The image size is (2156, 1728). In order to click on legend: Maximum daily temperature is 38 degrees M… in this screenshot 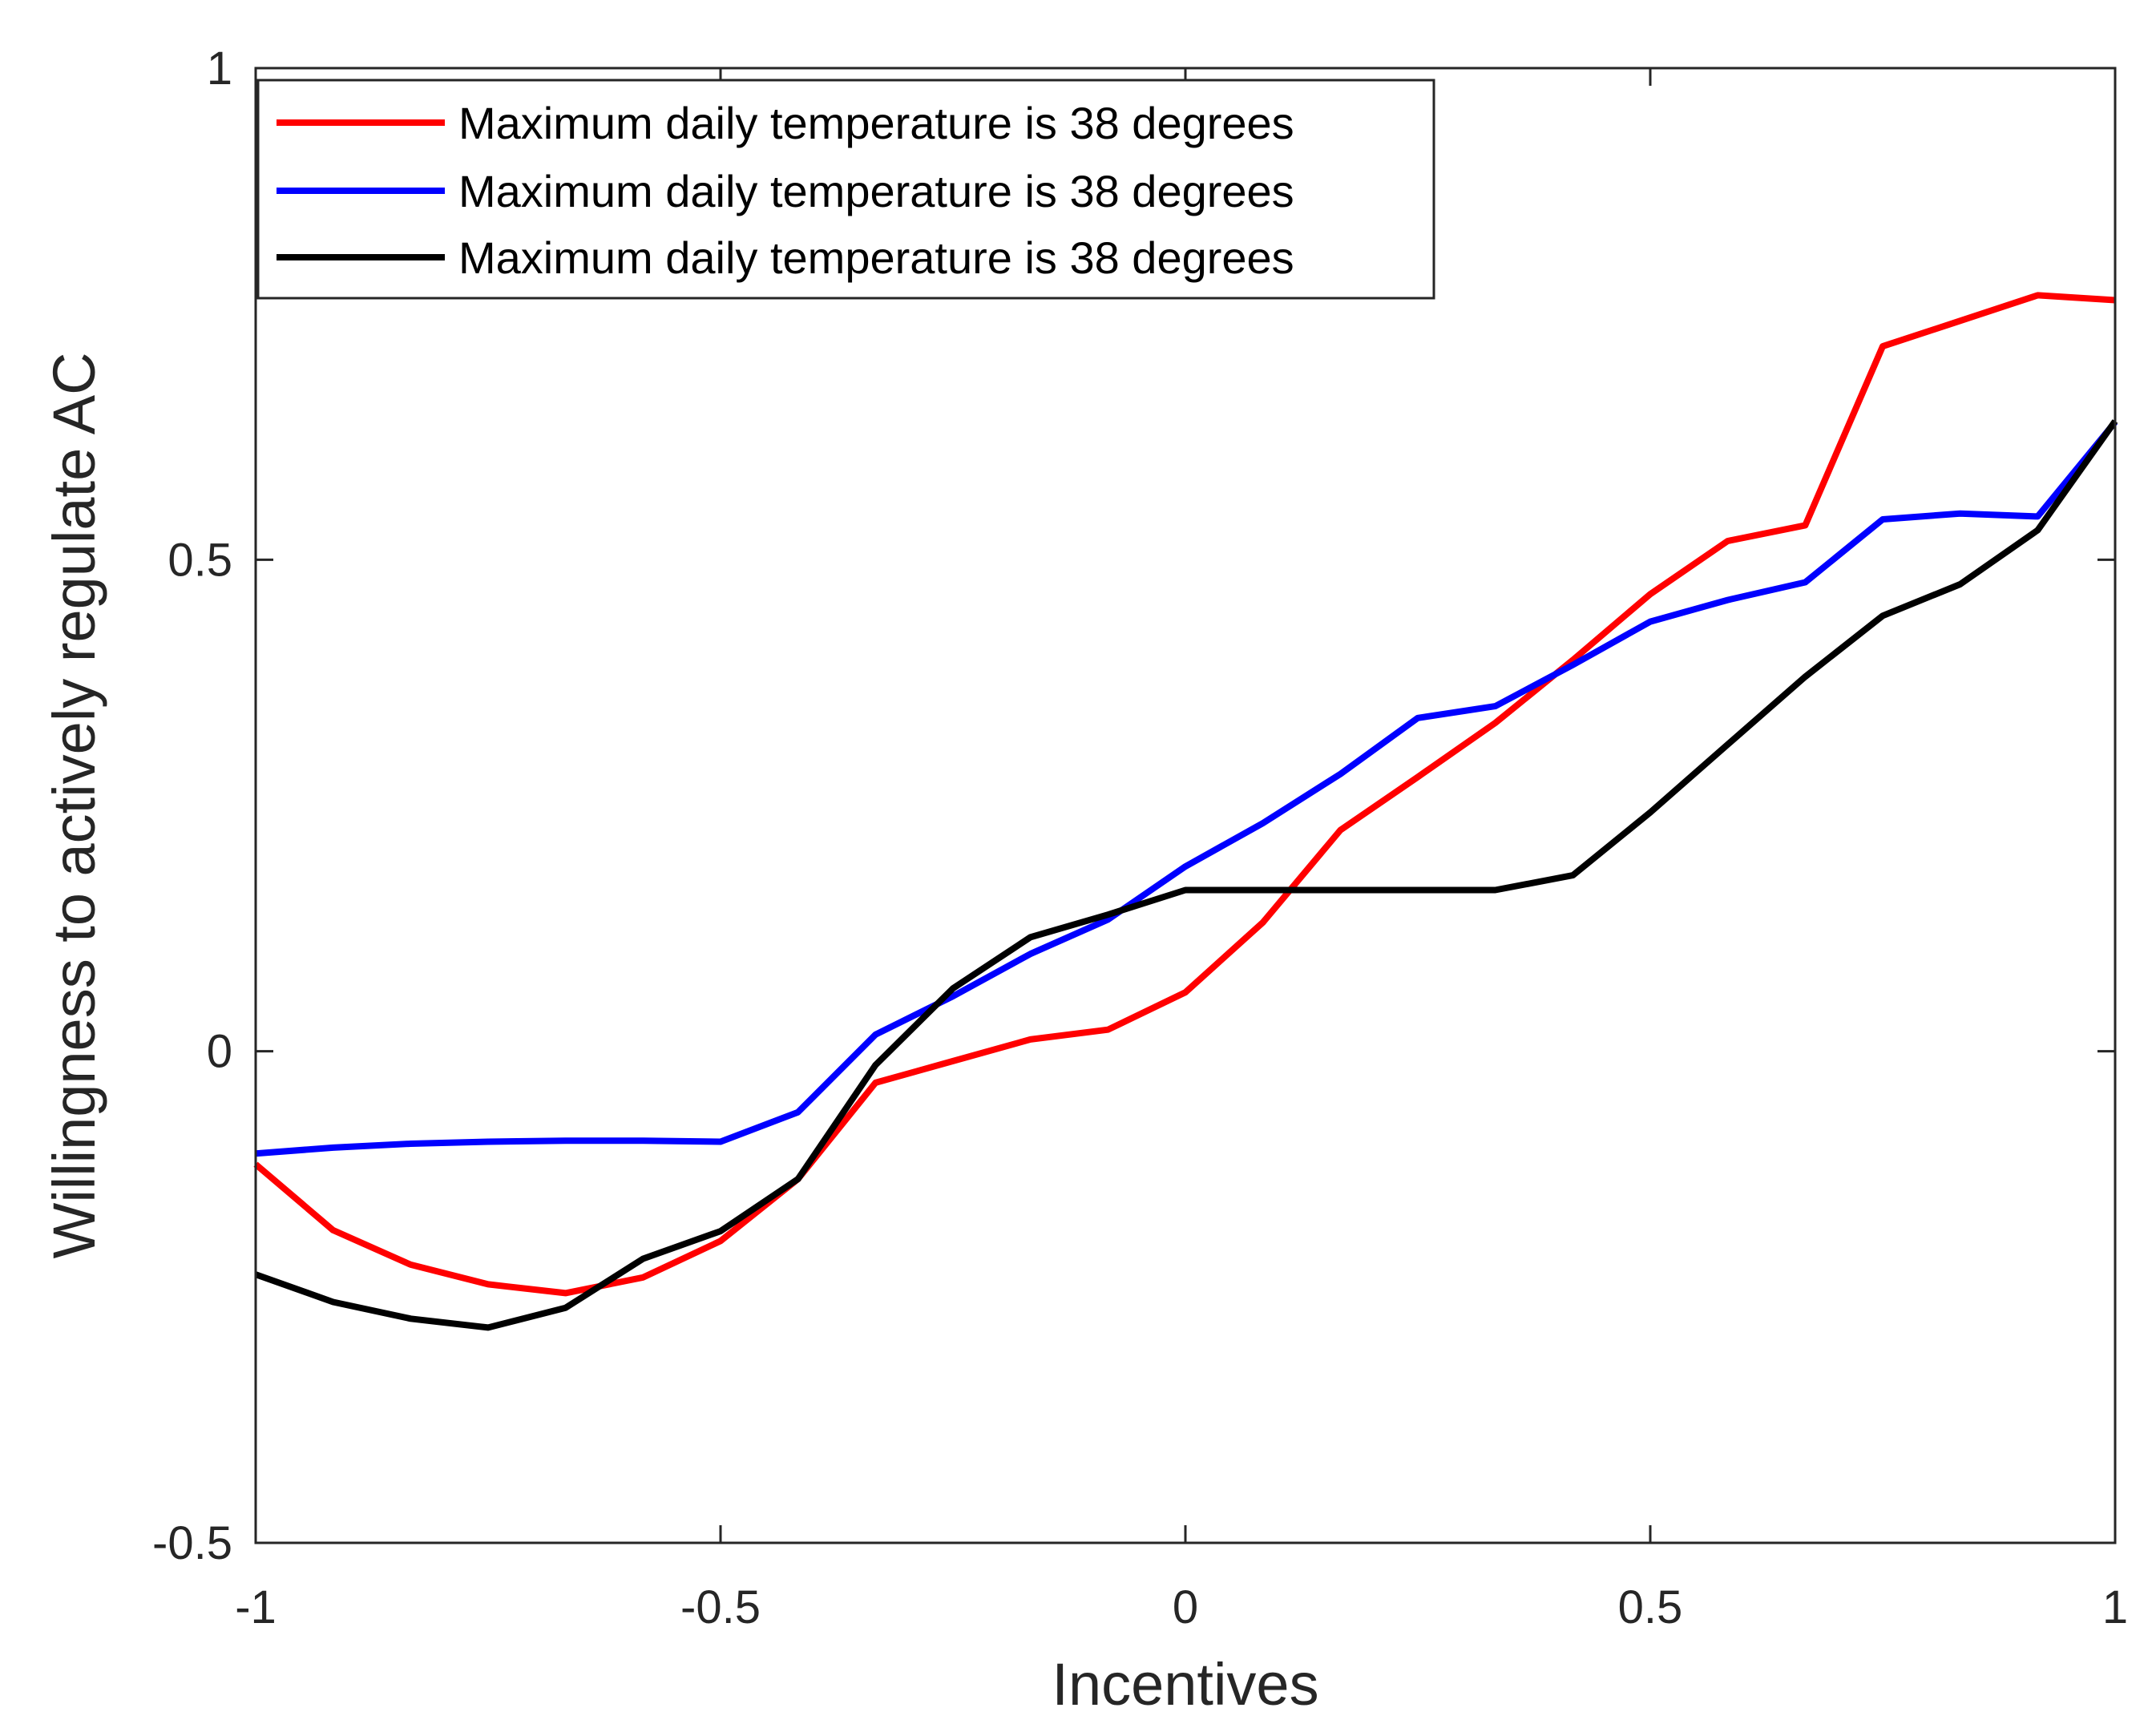, I will do `click(846, 189)`.